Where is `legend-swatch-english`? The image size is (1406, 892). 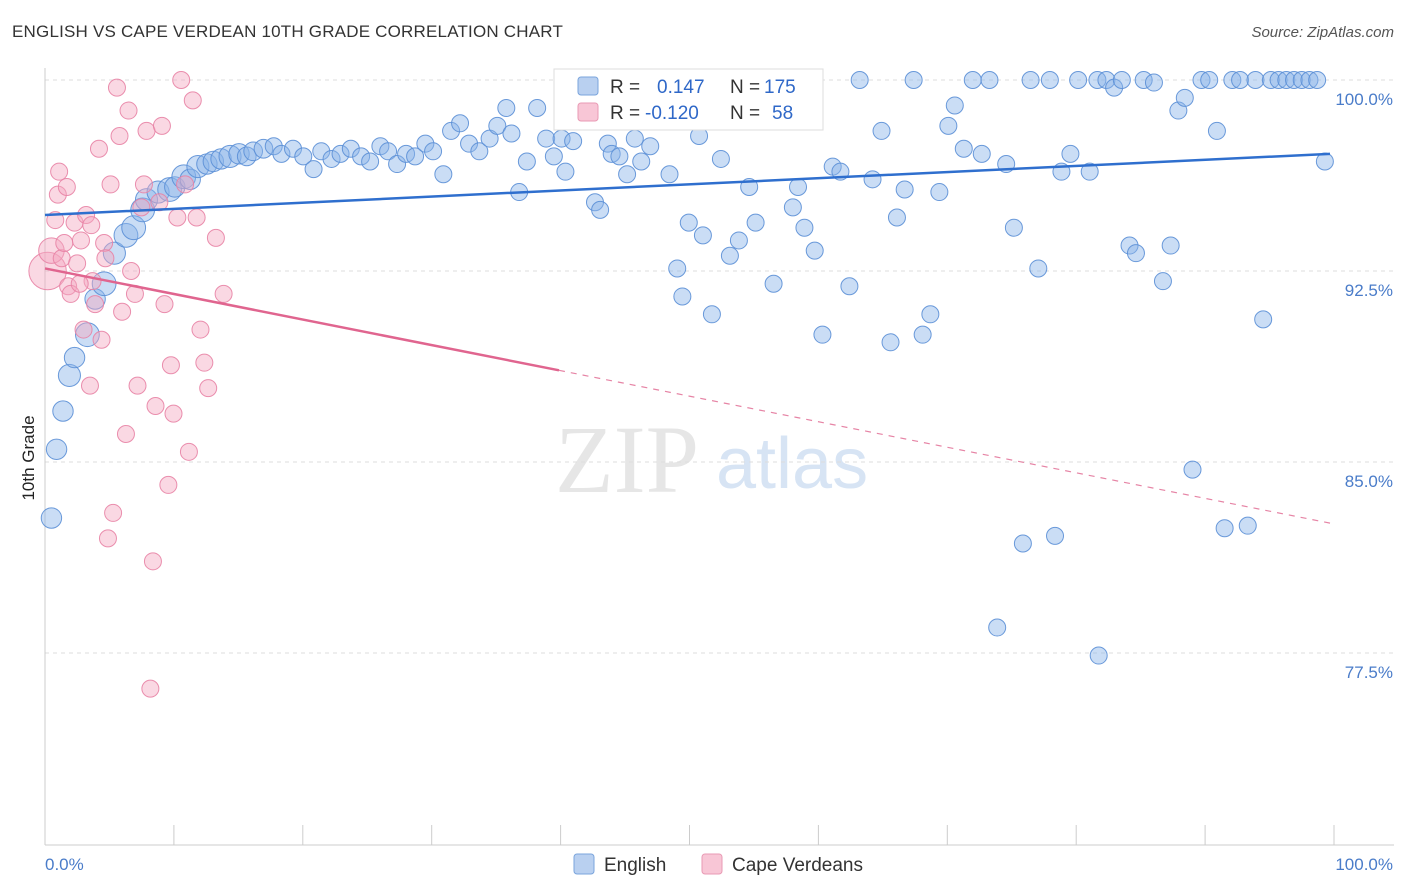 legend-swatch-english is located at coordinates (588, 86).